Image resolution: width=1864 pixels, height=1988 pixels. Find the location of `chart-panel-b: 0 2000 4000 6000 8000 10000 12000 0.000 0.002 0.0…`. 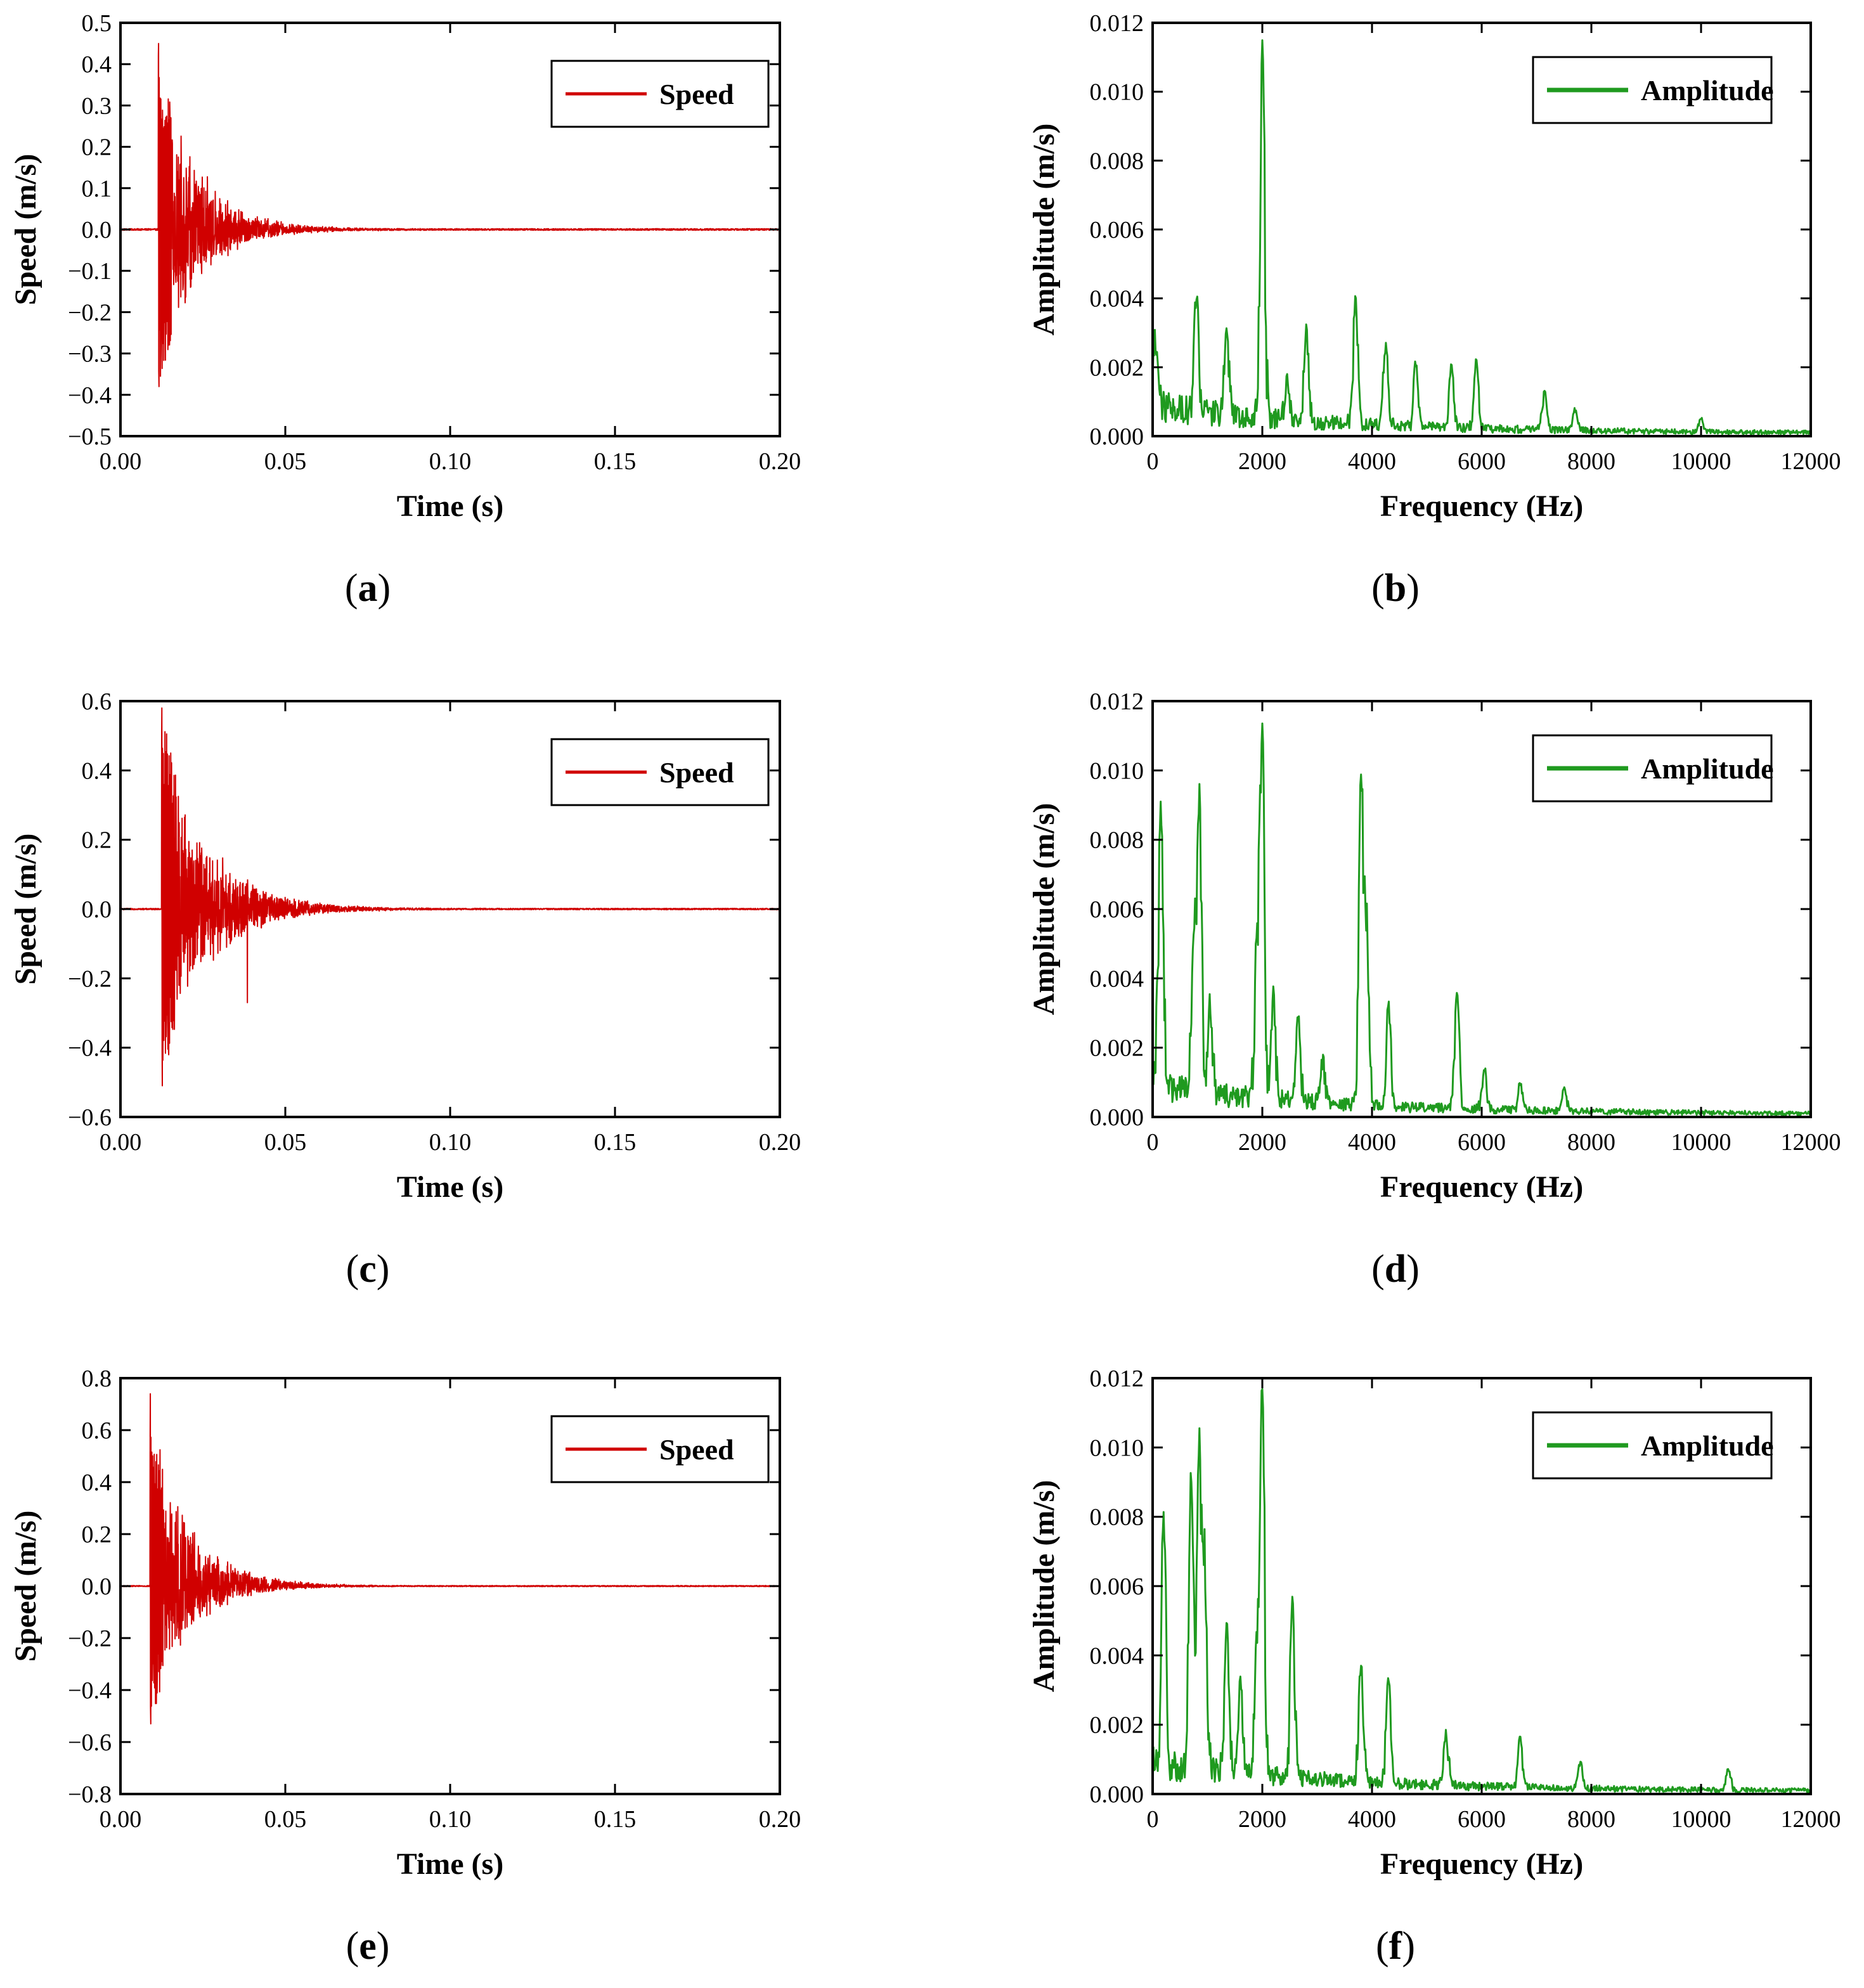

chart-panel-b: 0 2000 4000 6000 8000 10000 12000 0.000 0.002 0.0… is located at coordinates (1434, 310).